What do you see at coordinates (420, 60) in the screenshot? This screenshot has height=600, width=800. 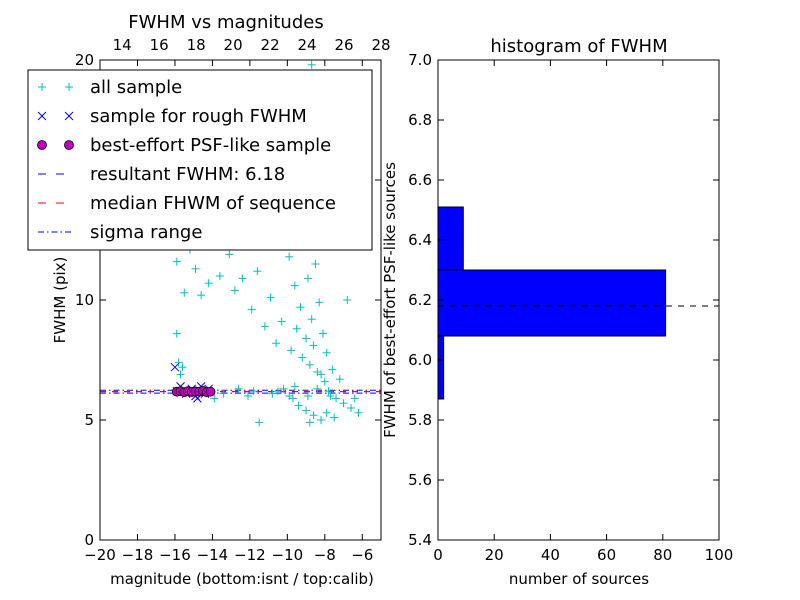 I see `hist-y-tick-label-8: 7.0` at bounding box center [420, 60].